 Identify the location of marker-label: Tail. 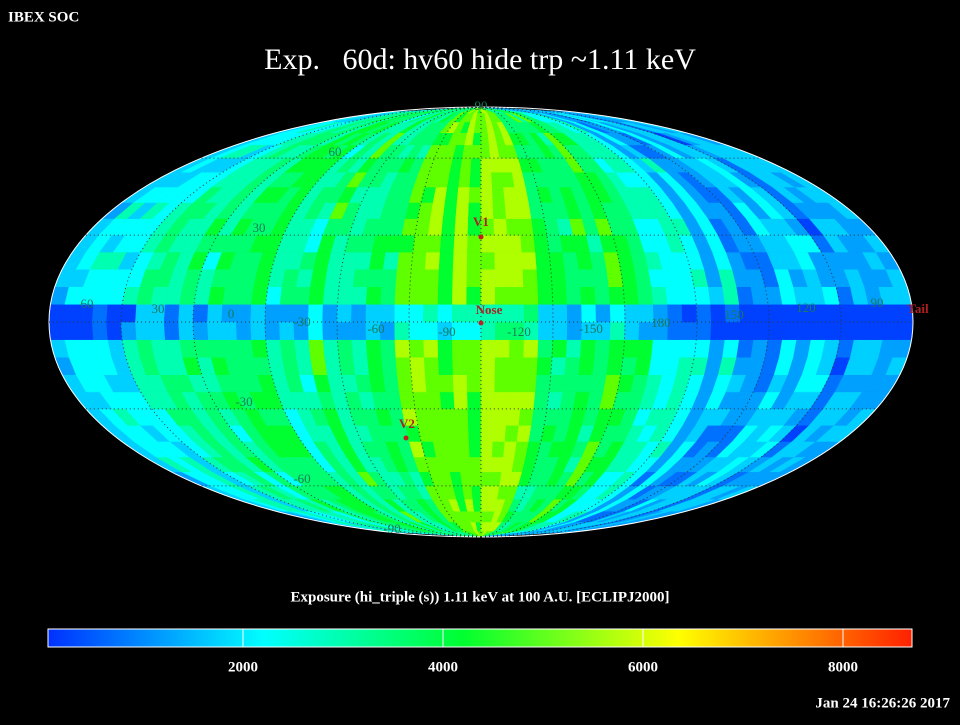
(918, 308).